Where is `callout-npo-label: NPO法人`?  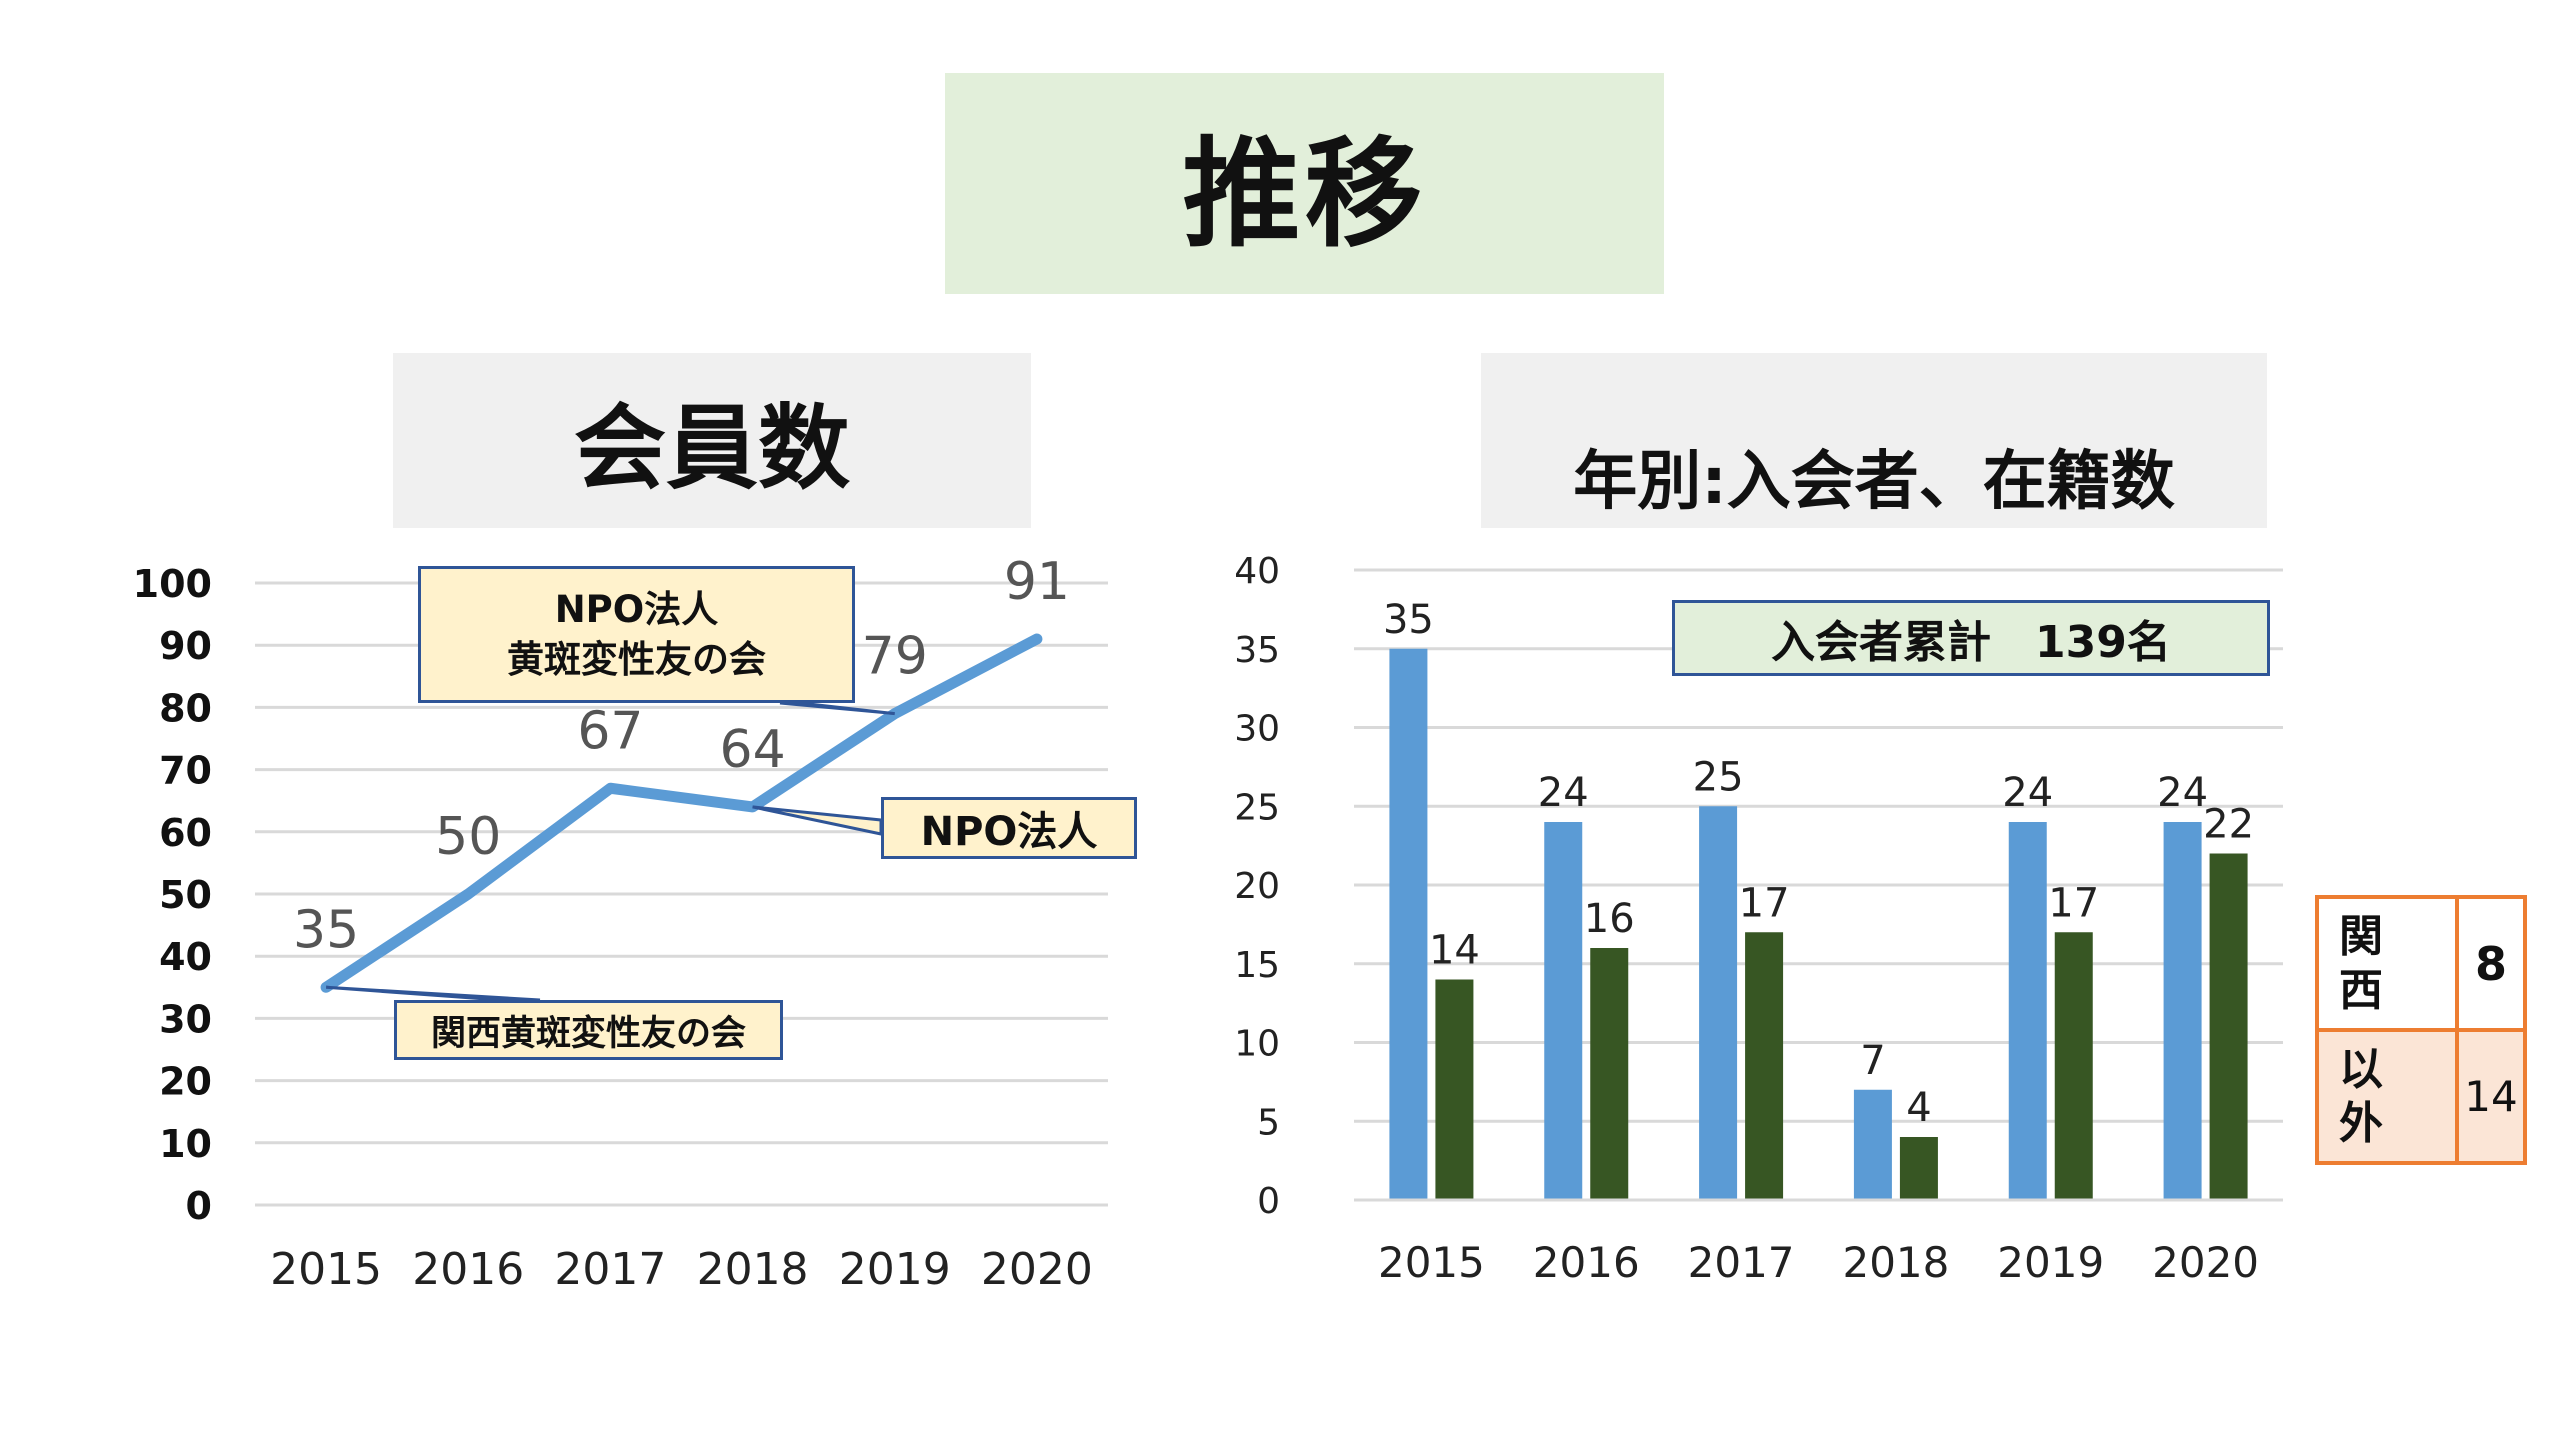 callout-npo-label: NPO法人 is located at coordinates (1009, 832).